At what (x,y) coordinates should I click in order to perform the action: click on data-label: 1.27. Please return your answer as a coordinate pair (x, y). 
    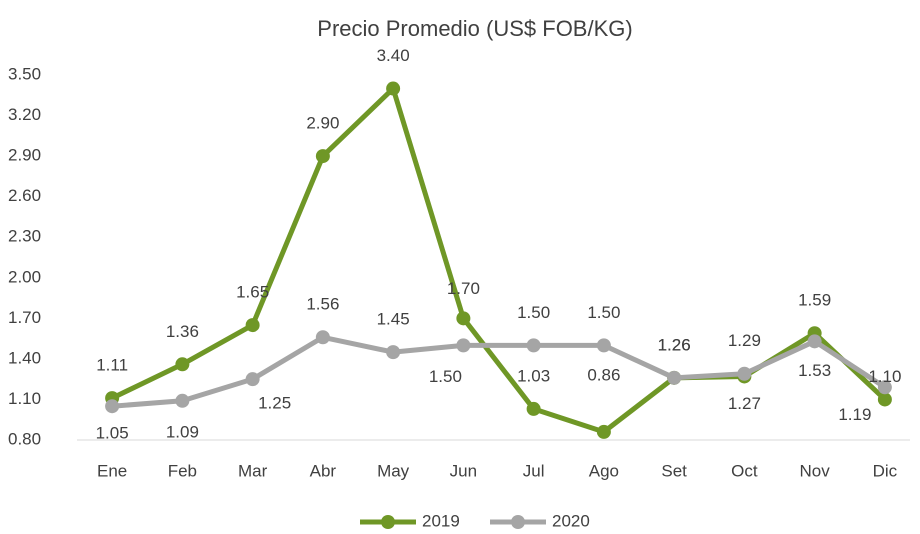
    Looking at the image, I should click on (744, 403).